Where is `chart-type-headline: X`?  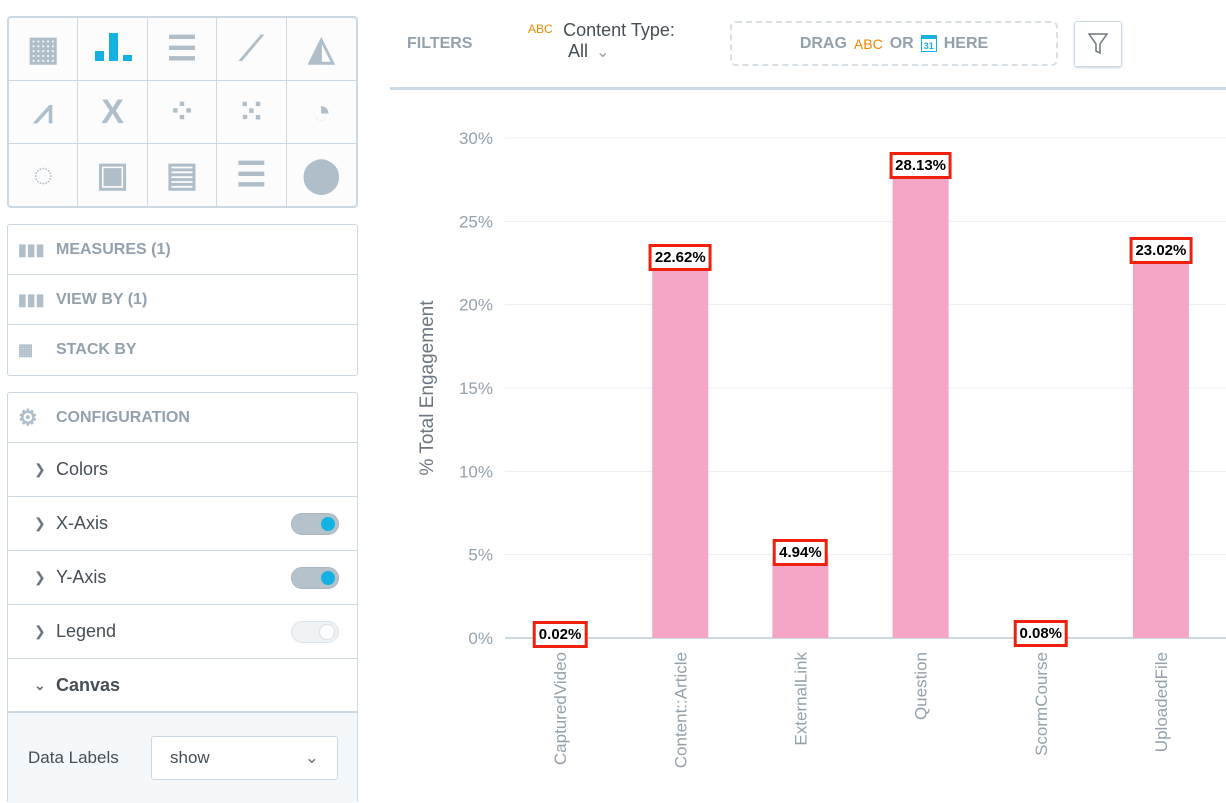
chart-type-headline: X is located at coordinates (112, 112).